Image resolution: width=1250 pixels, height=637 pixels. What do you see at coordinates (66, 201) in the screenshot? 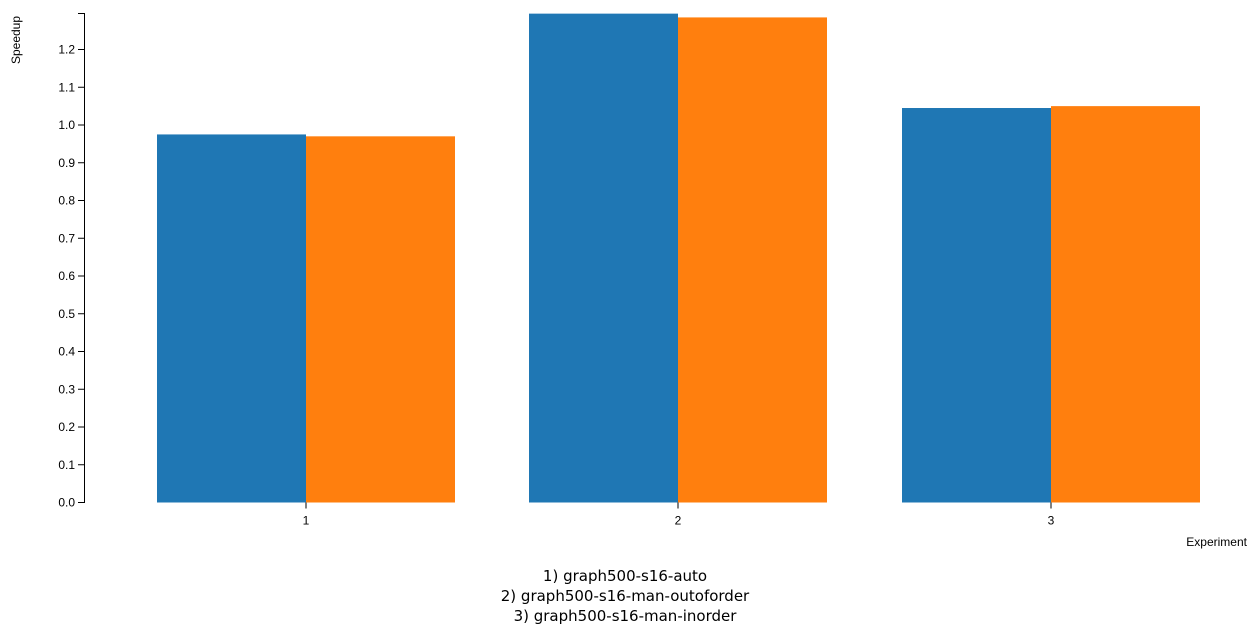
I see `y-tick-label: 0.8` at bounding box center [66, 201].